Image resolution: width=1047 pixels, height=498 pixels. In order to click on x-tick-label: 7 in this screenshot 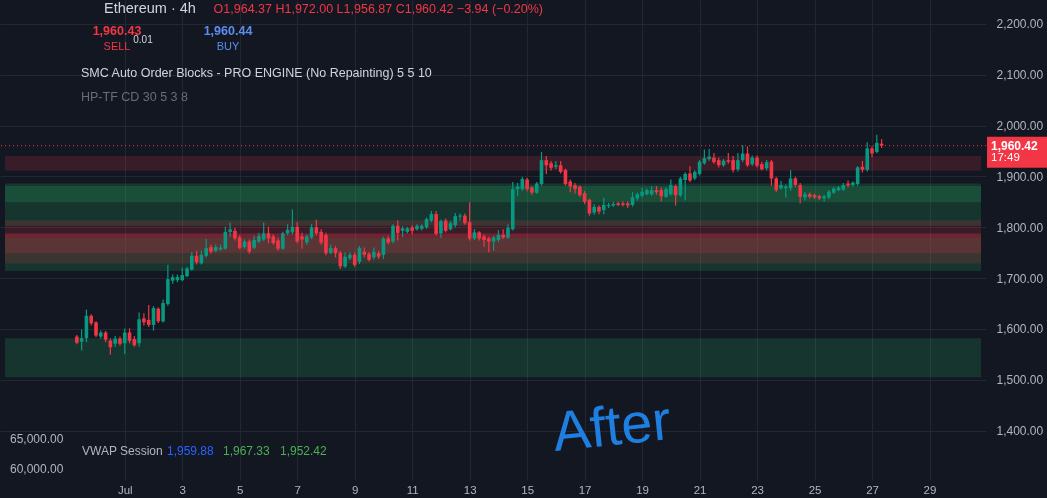, I will do `click(297, 489)`.